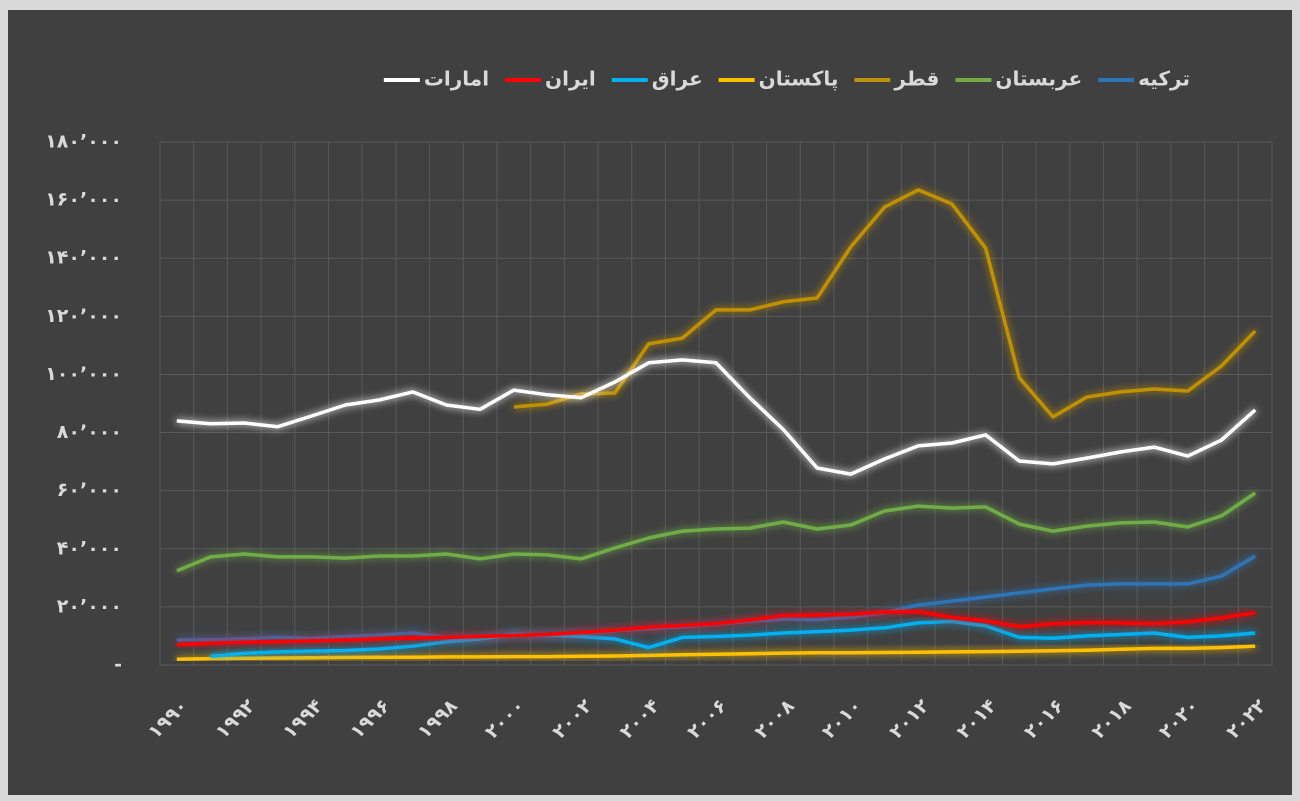 The width and height of the screenshot is (1300, 801). Describe the element at coordinates (83, 258) in the screenshot. I see `y-tick-label: ۱۴۰’۰۰۰` at that location.